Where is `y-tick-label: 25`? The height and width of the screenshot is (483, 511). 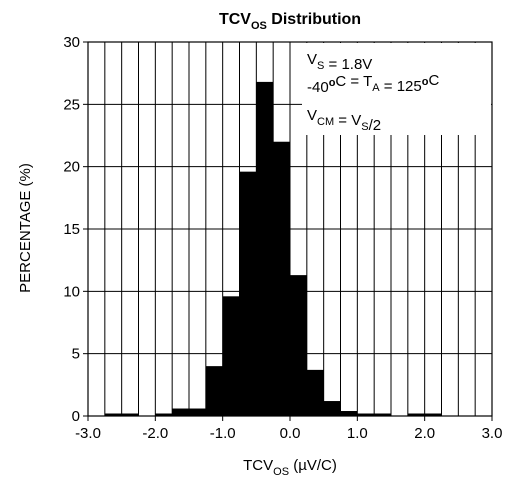
y-tick-label: 25 is located at coordinates (71, 104).